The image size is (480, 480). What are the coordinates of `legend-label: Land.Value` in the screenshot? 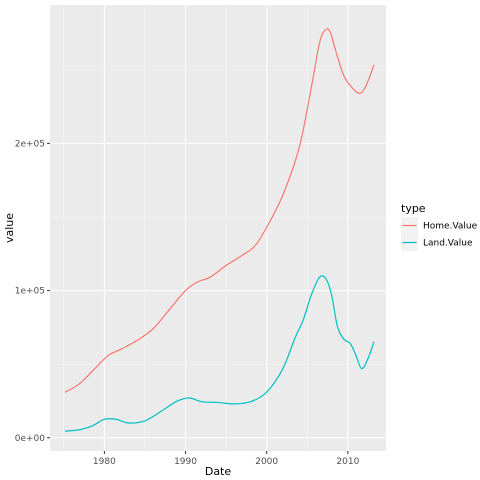 It's located at (448, 244).